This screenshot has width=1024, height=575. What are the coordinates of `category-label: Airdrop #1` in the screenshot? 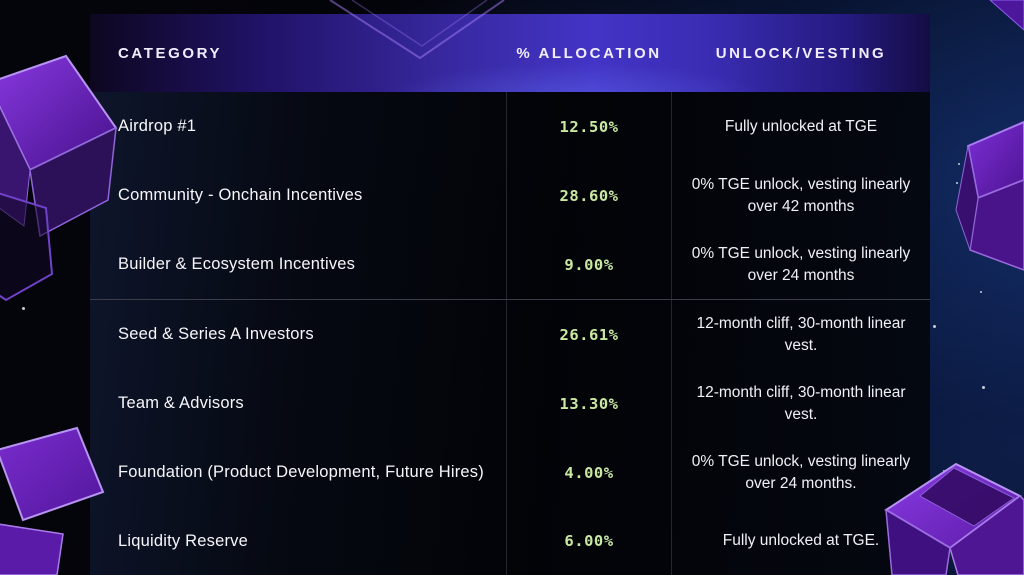 It's located at (157, 126).